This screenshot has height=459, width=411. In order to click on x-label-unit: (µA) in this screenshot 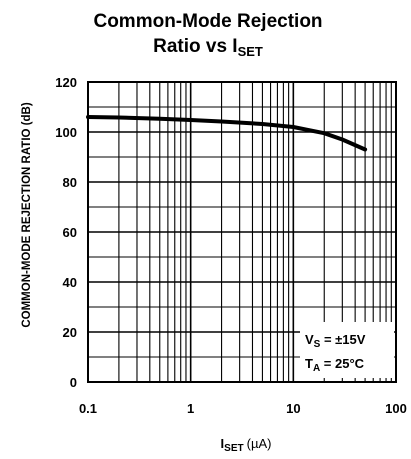, I will do `click(259, 443)`.